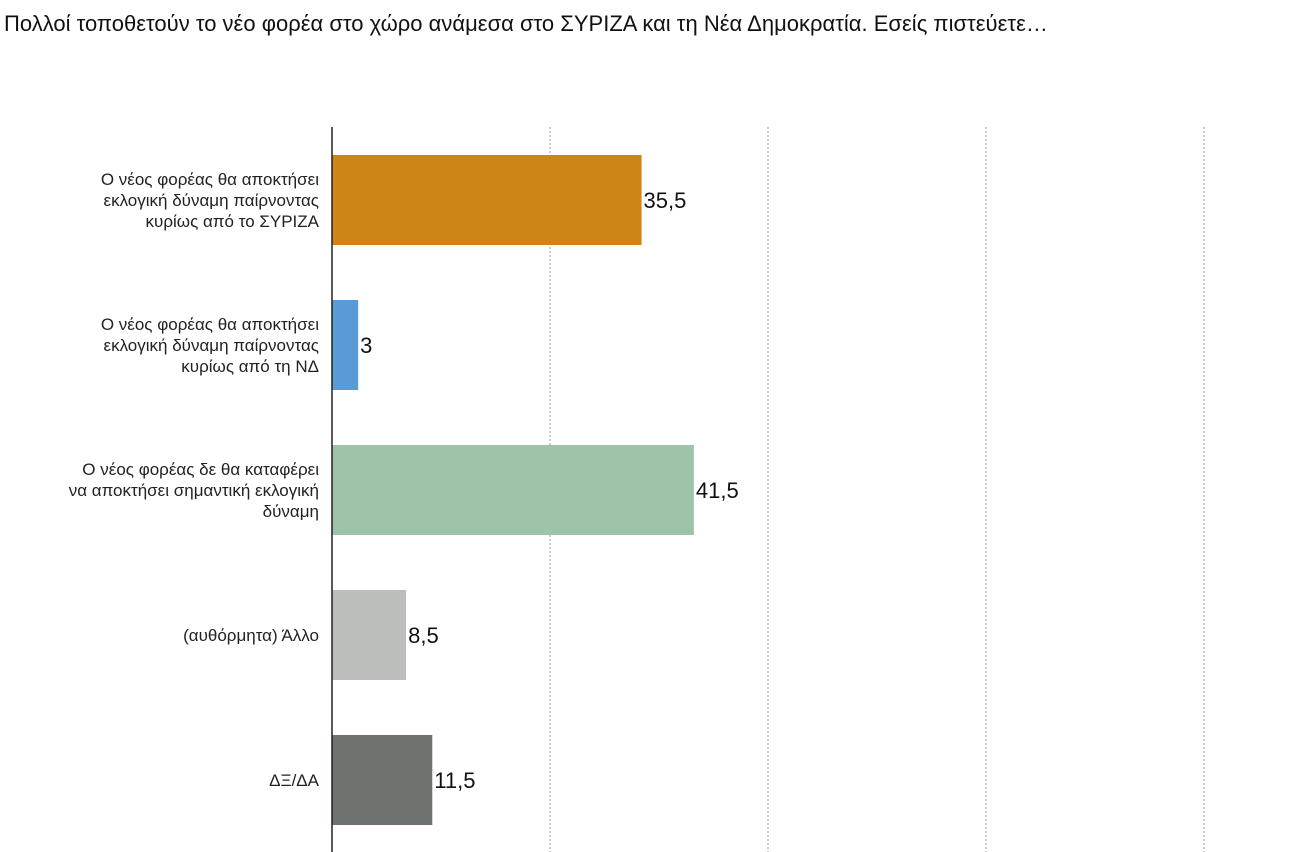 Image resolution: width=1304 pixels, height=852 pixels. Describe the element at coordinates (251, 635) in the screenshot. I see `category-label: (αυθόρμητα) Άλλο` at that location.